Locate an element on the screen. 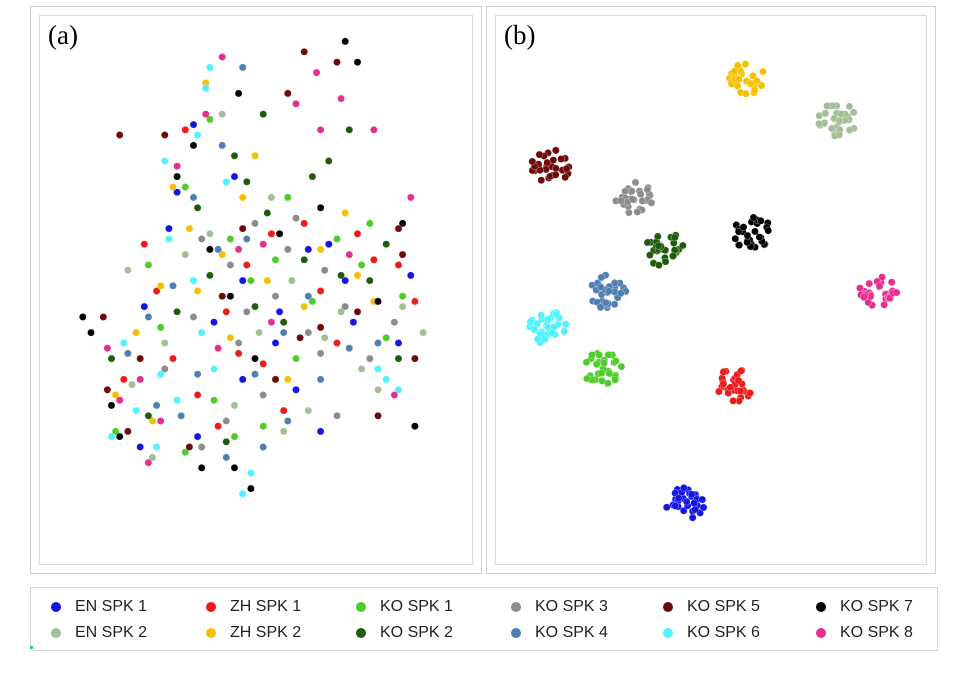 This screenshot has height=678, width=958. legend-item-en-spk-1: EN SPK 1 is located at coordinates (99, 607).